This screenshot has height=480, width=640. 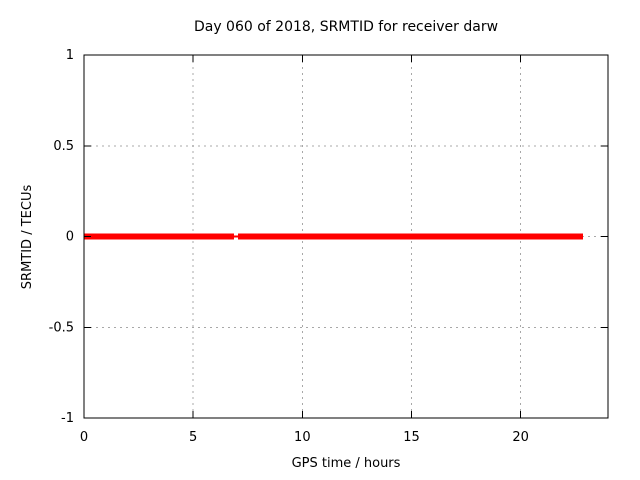 I want to click on x-tick-label: 10, so click(x=302, y=437).